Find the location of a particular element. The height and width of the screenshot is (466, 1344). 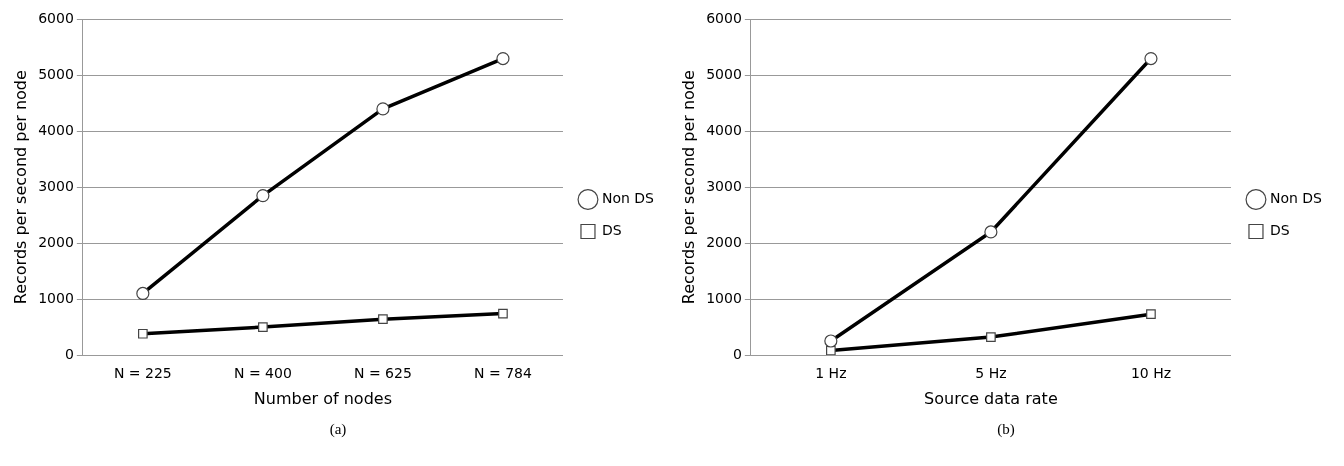

x-tick-label: 10 Hz is located at coordinates (1151, 373).